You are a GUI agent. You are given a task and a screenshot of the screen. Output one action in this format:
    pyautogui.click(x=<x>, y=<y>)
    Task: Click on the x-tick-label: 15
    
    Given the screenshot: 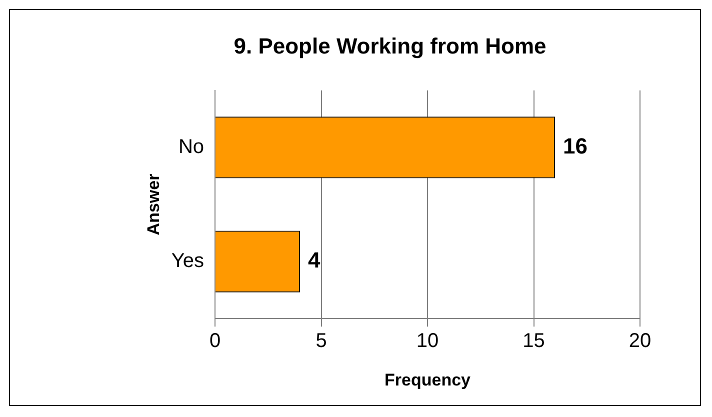 What is the action you would take?
    pyautogui.click(x=533, y=341)
    